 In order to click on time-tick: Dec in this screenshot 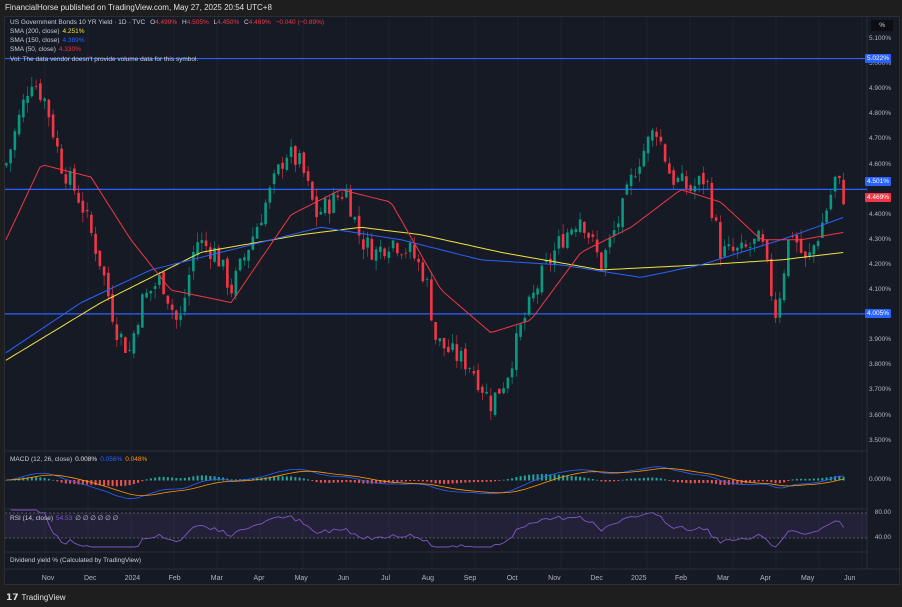, I will do `click(596, 578)`.